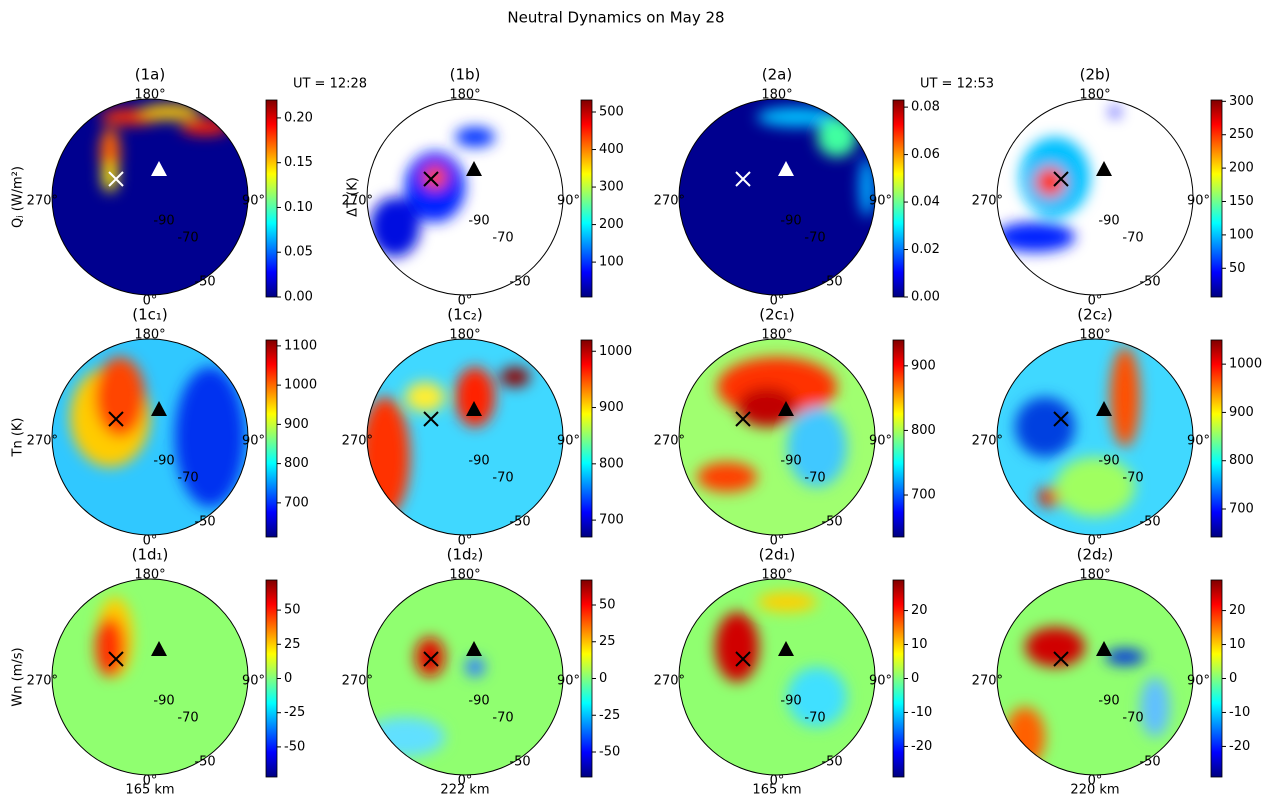 The width and height of the screenshot is (1272, 801). What do you see at coordinates (568, 441) in the screenshot?
I see `polar-label: 90°` at bounding box center [568, 441].